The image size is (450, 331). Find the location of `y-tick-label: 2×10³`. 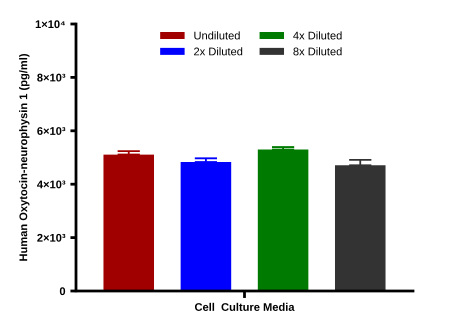

y-tick-label: 2×10³ is located at coordinates (51, 238).